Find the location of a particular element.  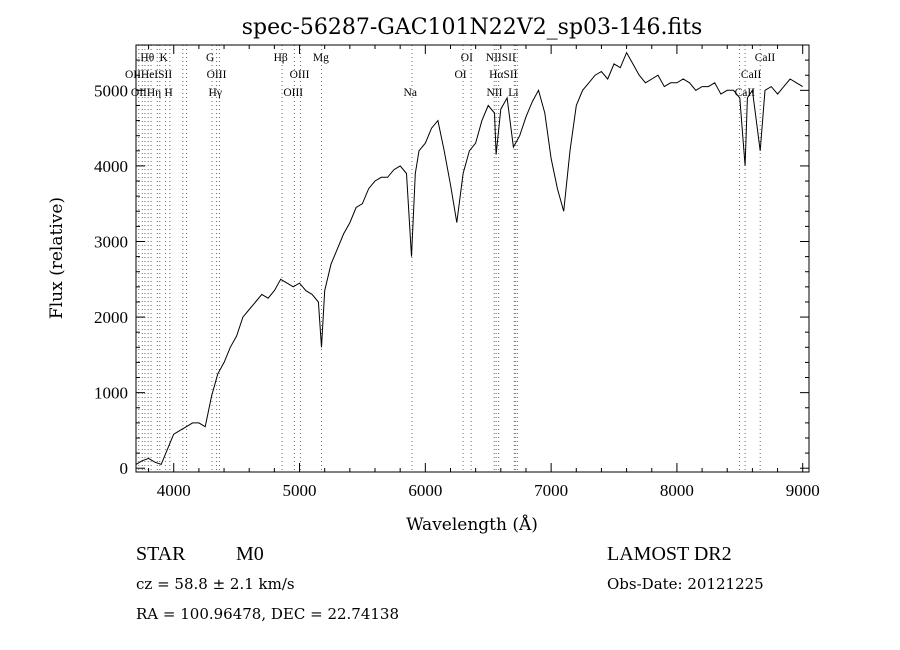

x-tick-label: 4000 is located at coordinates (174, 490).